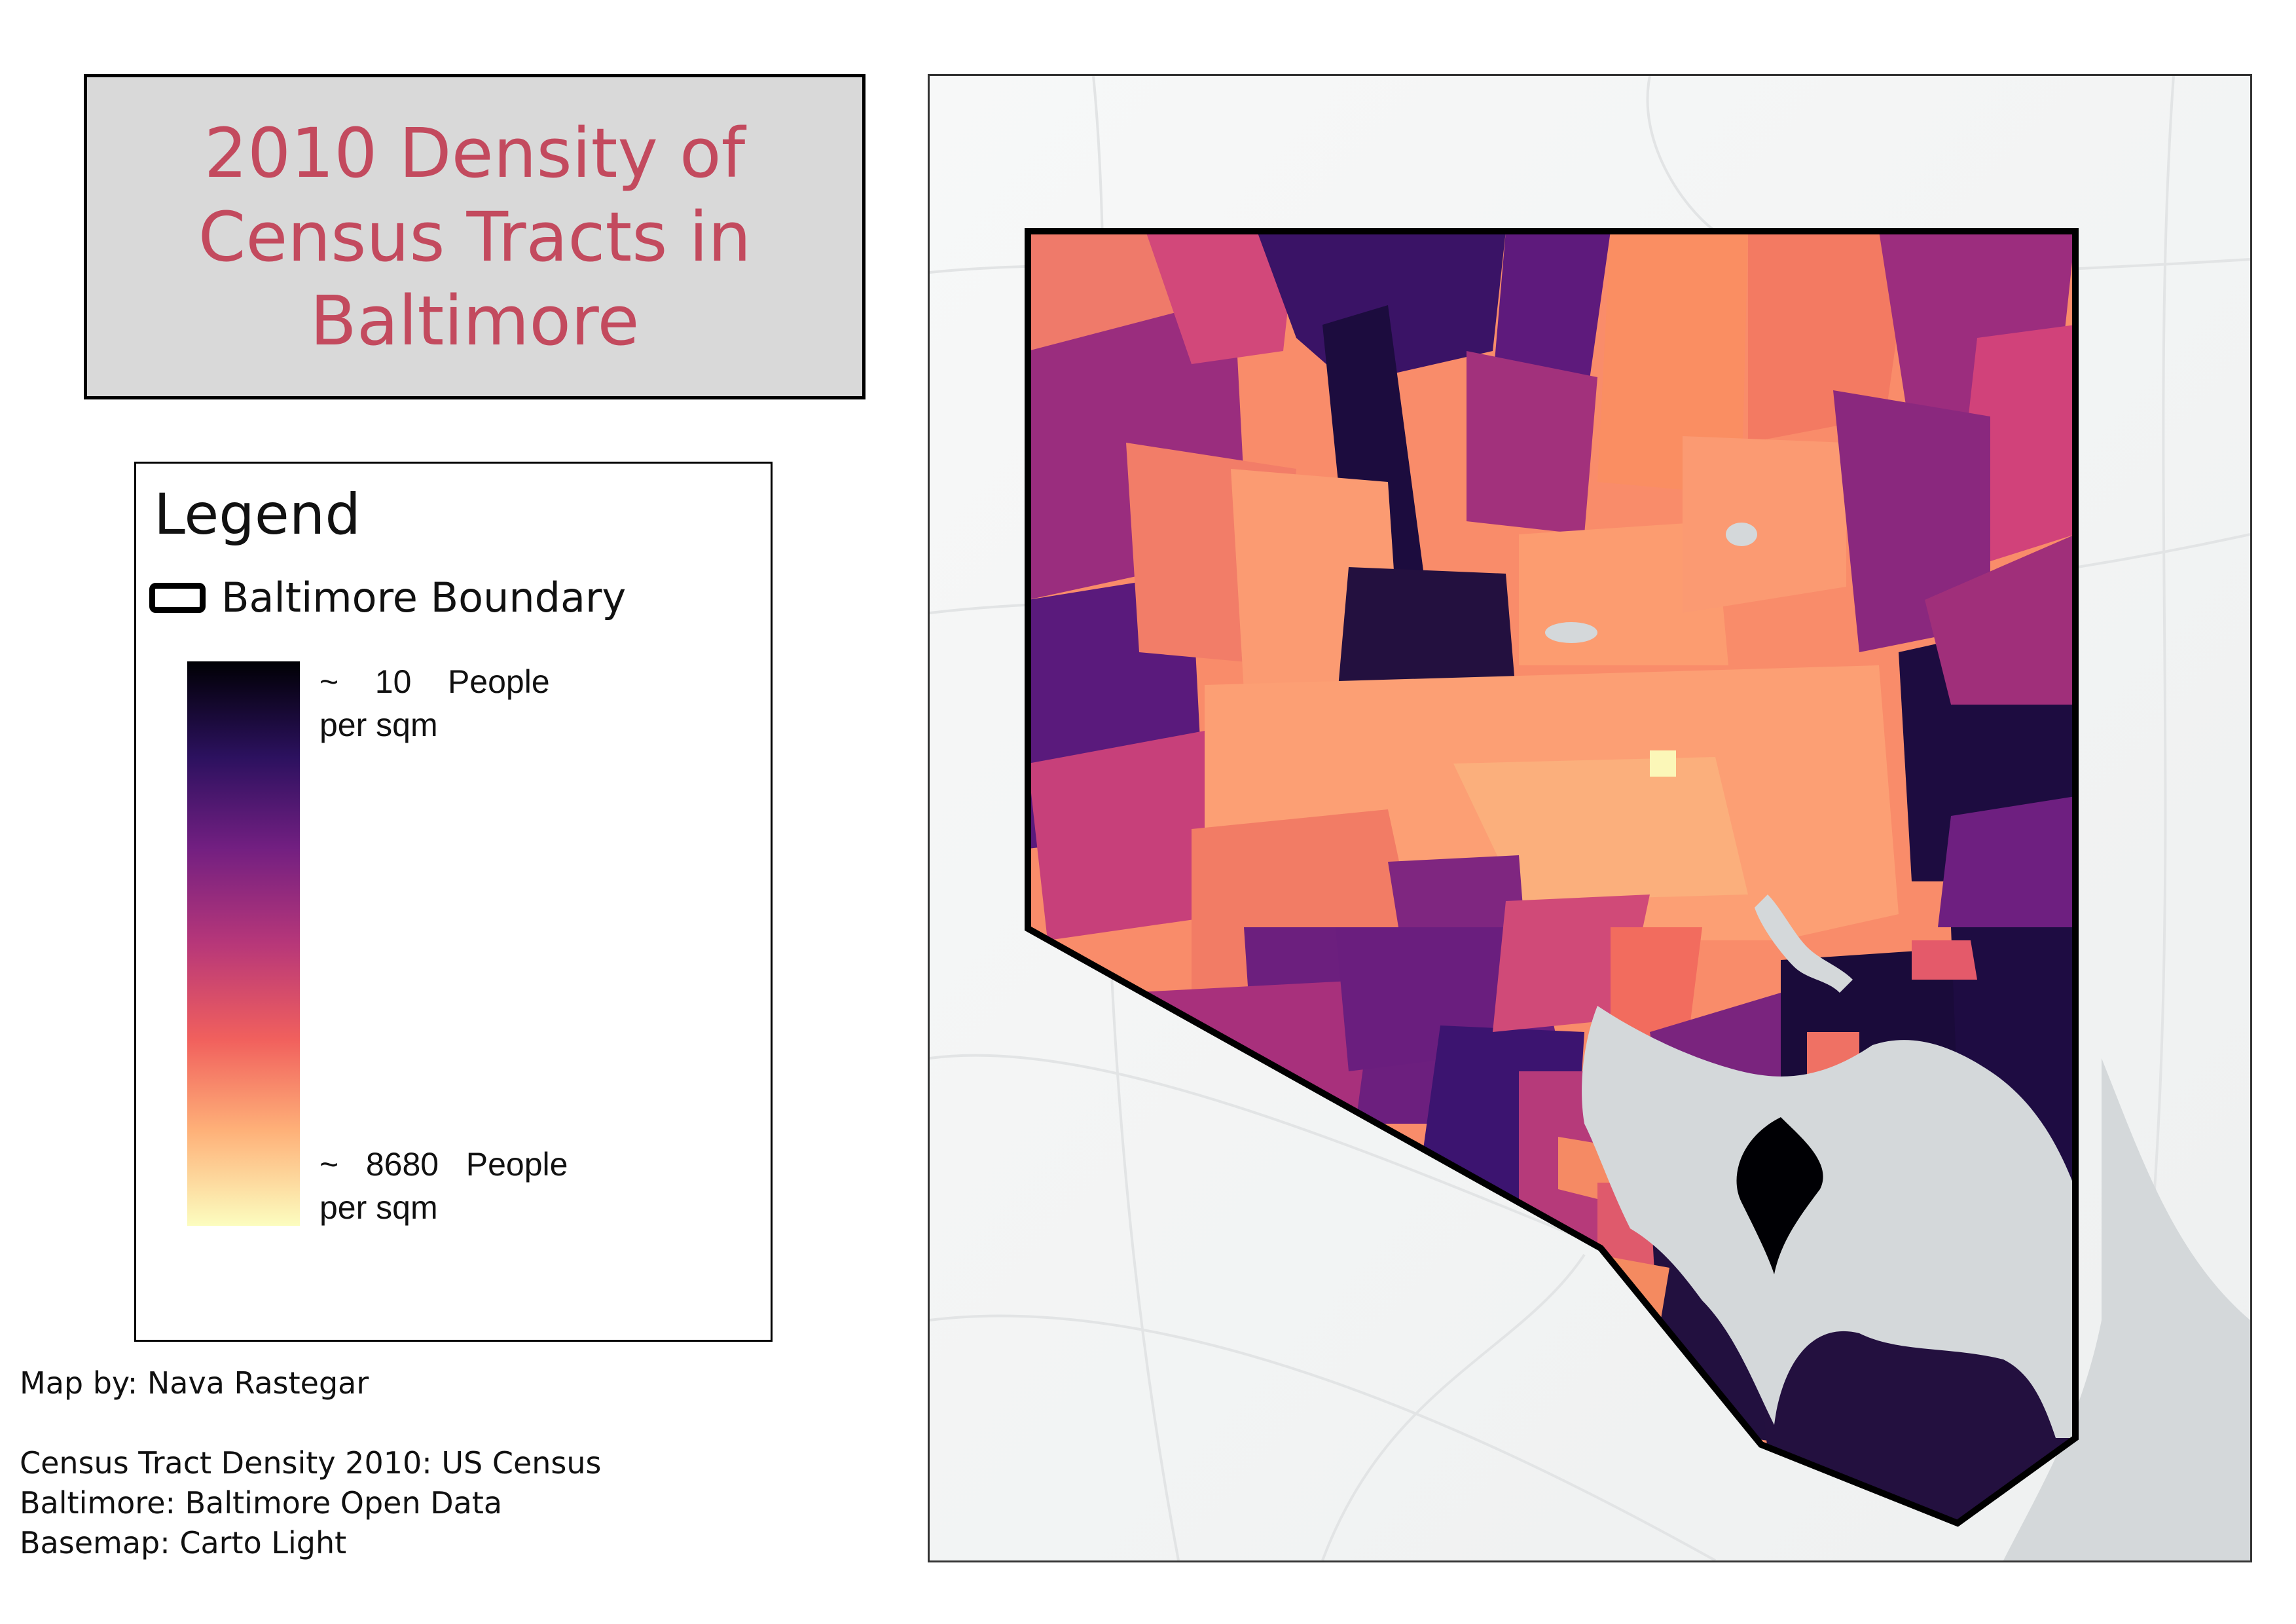  What do you see at coordinates (424, 597) in the screenshot?
I see `legend-boundary-label: Baltimore Boundary` at bounding box center [424, 597].